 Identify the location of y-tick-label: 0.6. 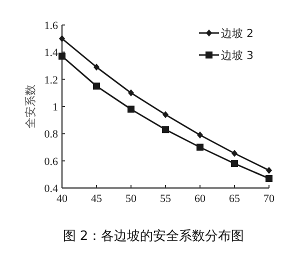
(51, 162).